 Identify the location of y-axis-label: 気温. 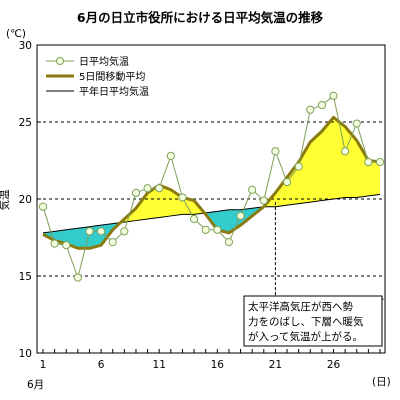
(5, 199).